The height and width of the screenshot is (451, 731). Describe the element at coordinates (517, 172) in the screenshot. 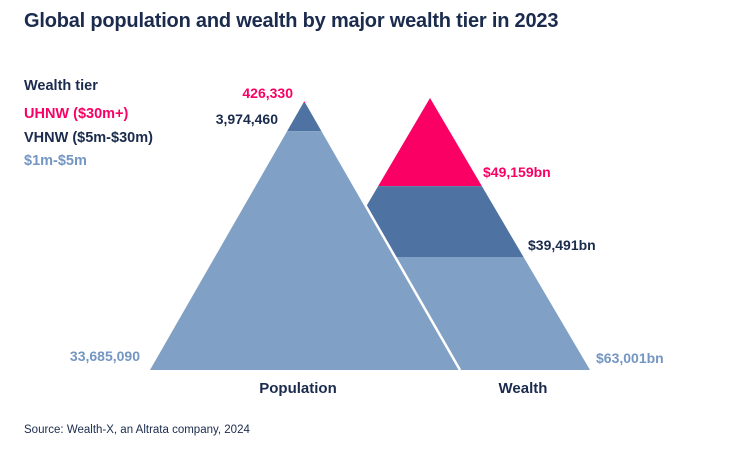

I see `wealth-value-uhnw: $49,159bn` at that location.